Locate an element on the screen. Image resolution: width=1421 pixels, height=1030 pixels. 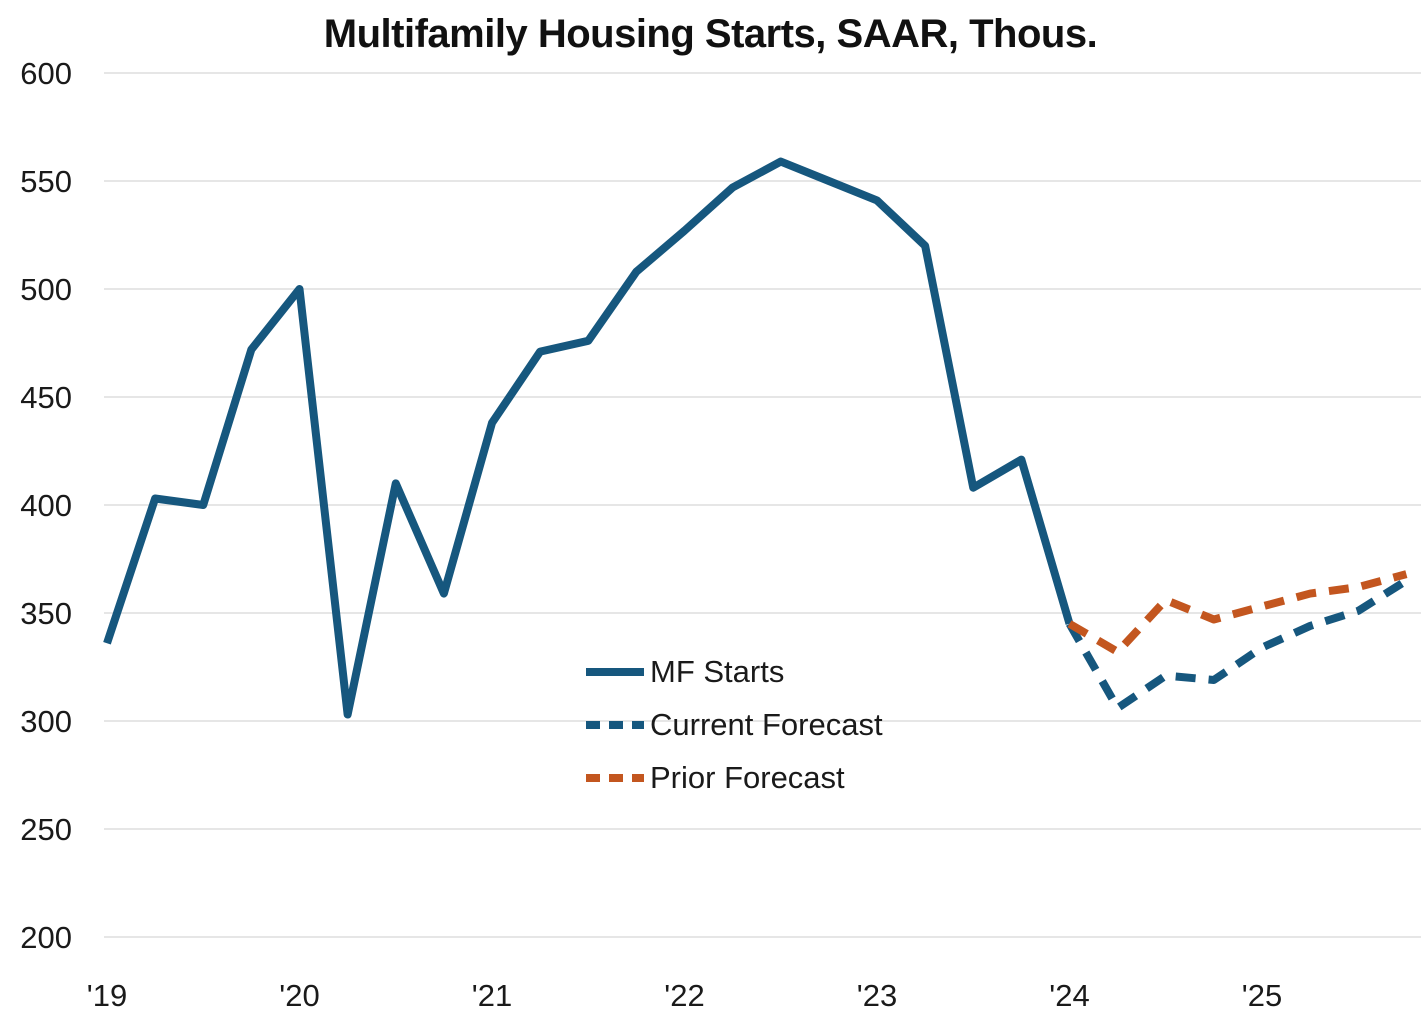
legend-label-mf-starts: MF Starts is located at coordinates (717, 671).